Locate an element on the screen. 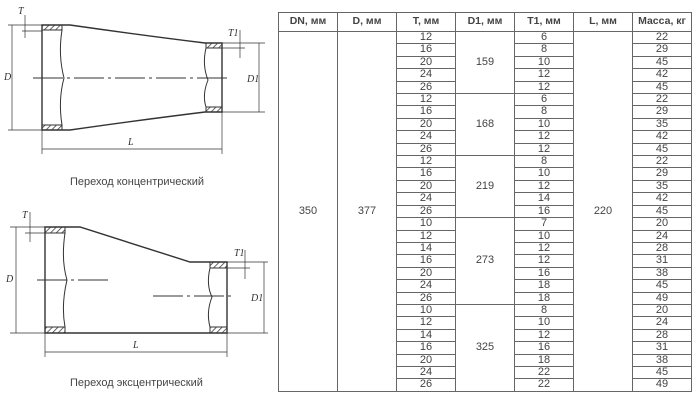  cell-d: 377 is located at coordinates (367, 211).